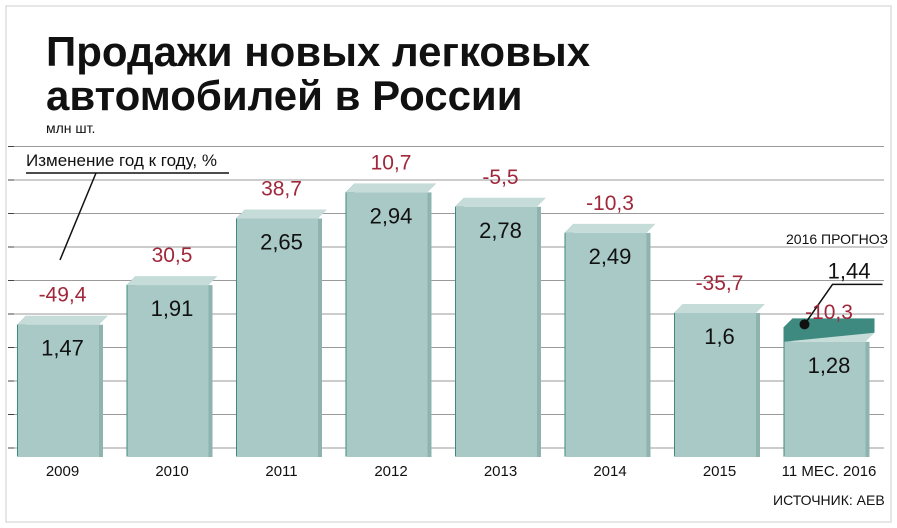  What do you see at coordinates (281, 242) in the screenshot?
I see `bar-value-label: 2,65` at bounding box center [281, 242].